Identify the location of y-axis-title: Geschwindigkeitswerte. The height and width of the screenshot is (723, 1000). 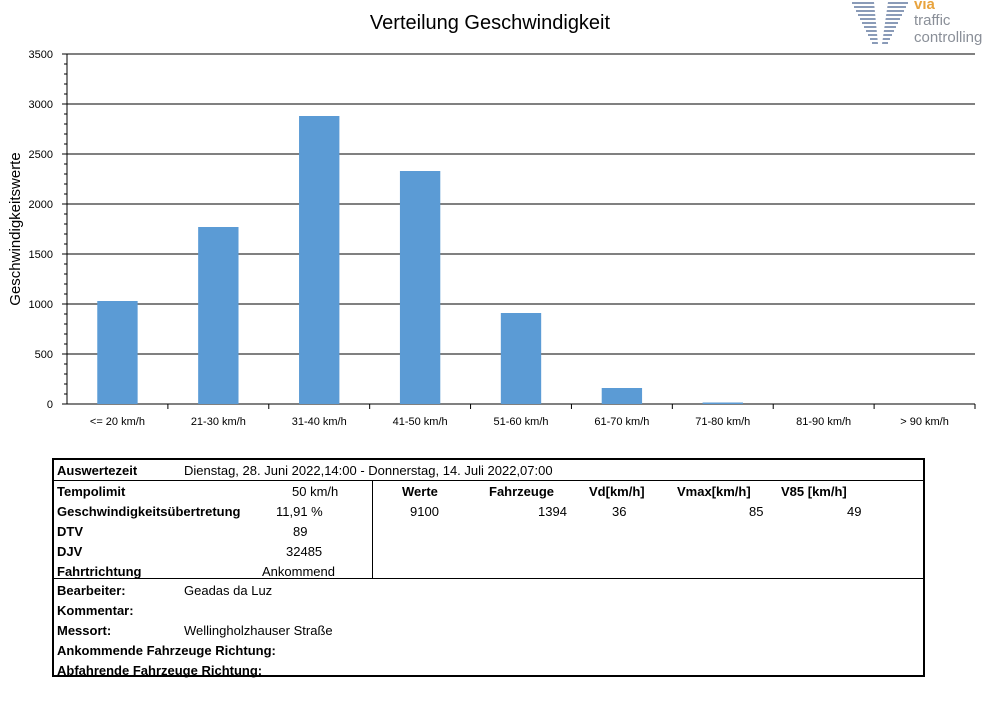
(15, 228).